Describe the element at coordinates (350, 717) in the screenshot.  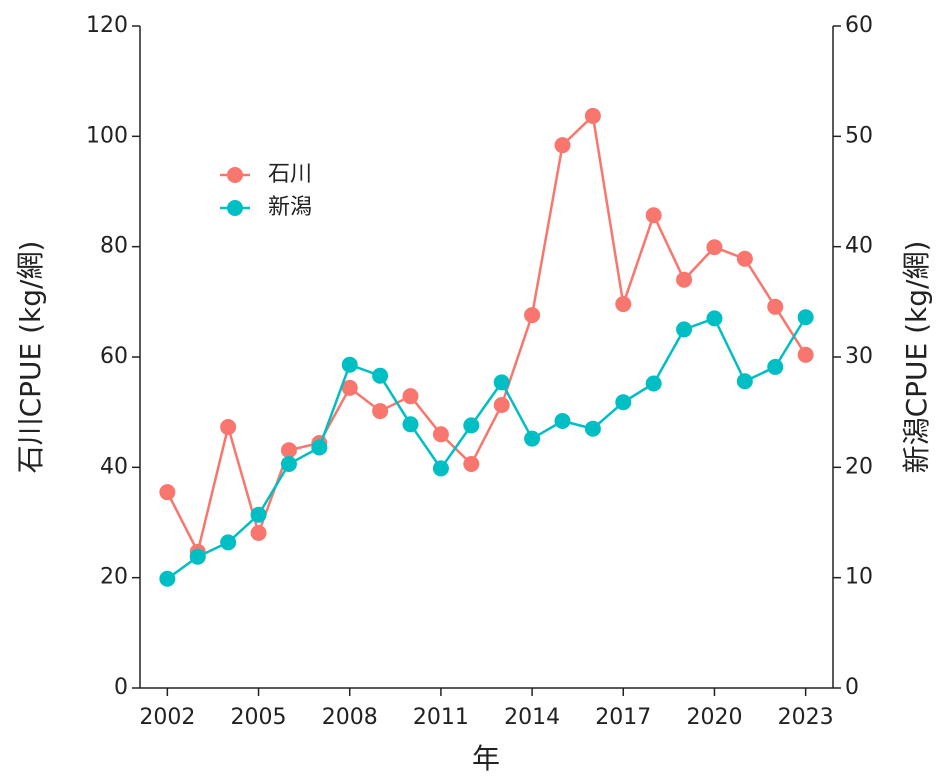
I see `x-tick-label: 2008` at that location.